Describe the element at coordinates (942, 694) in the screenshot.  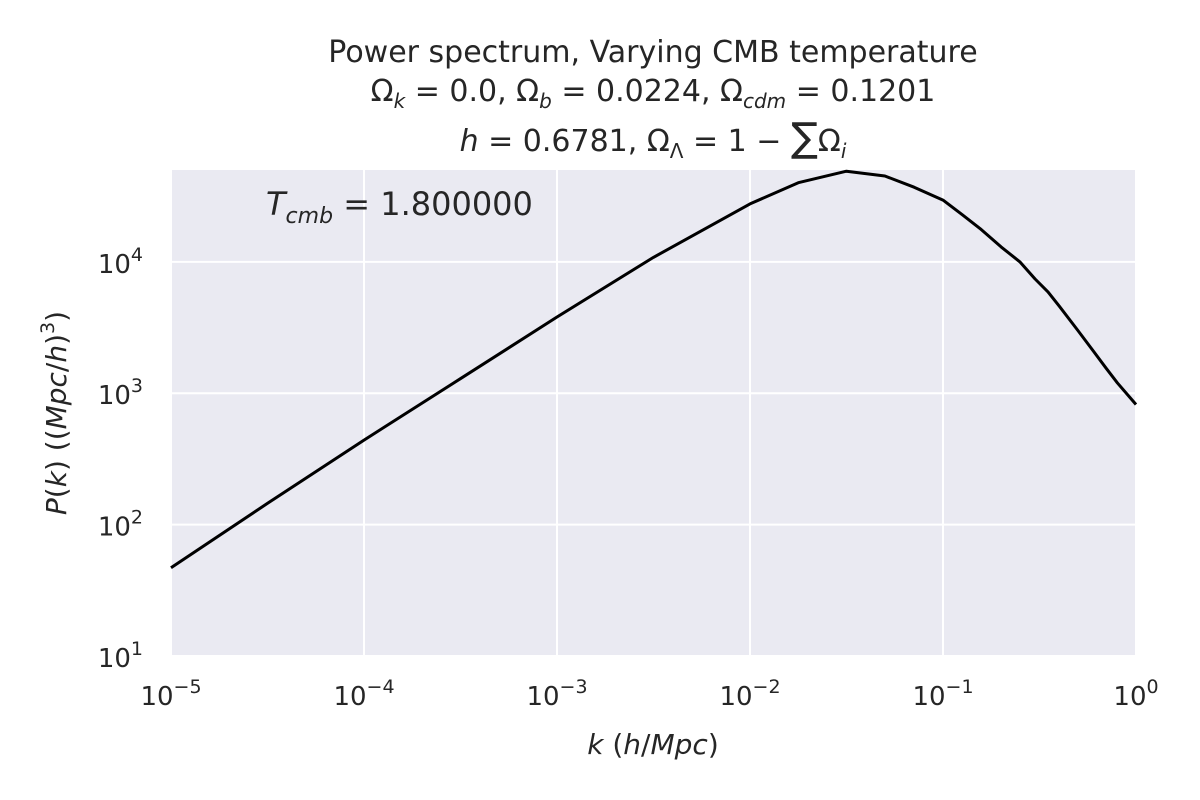
I see `x-tick-label: 10⁻¹` at that location.